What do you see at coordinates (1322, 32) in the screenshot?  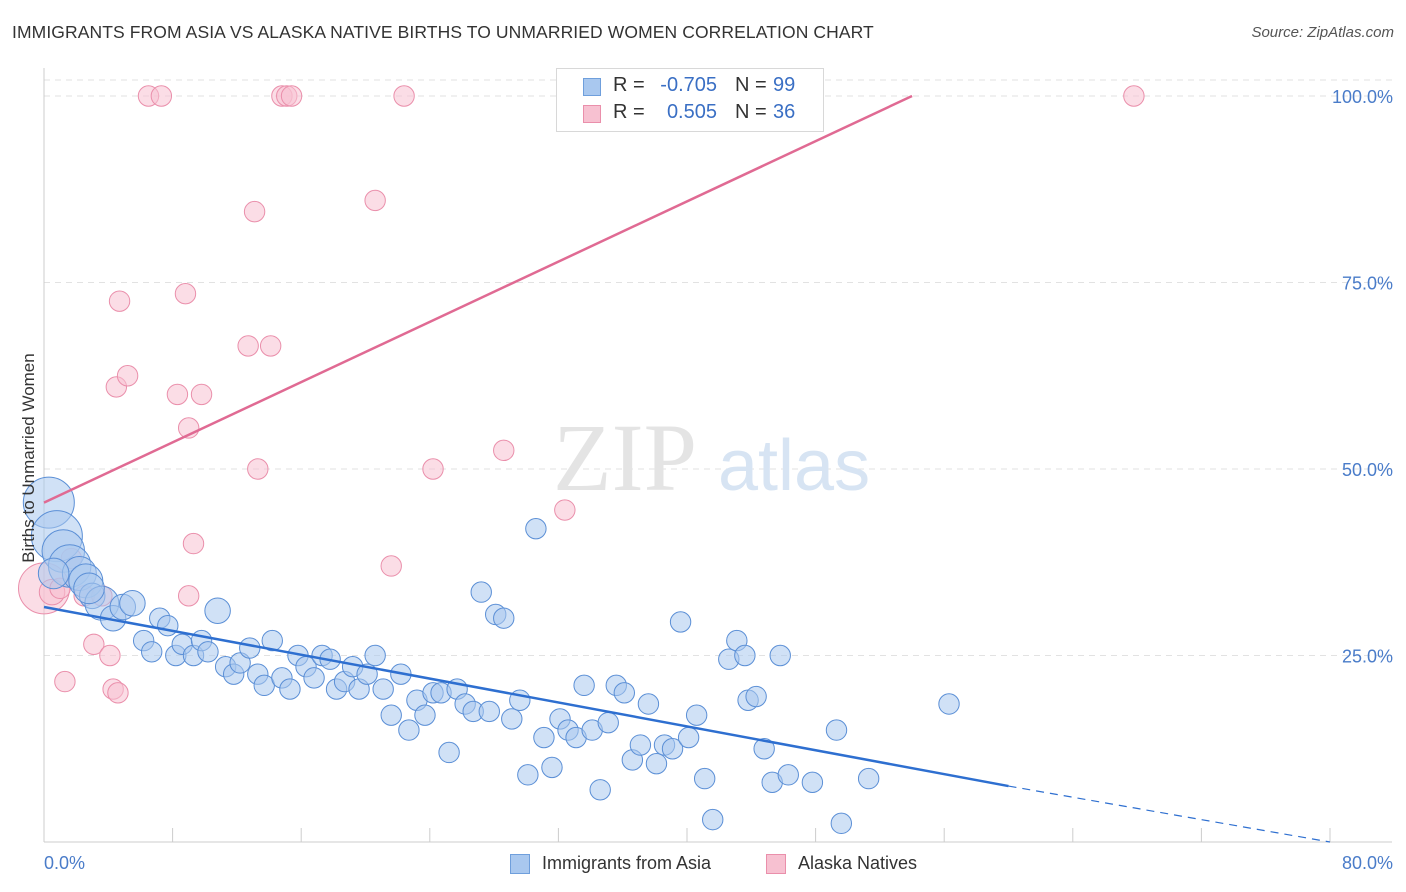 I see `source-label: Source: ZipAtlas.com` at bounding box center [1322, 32].